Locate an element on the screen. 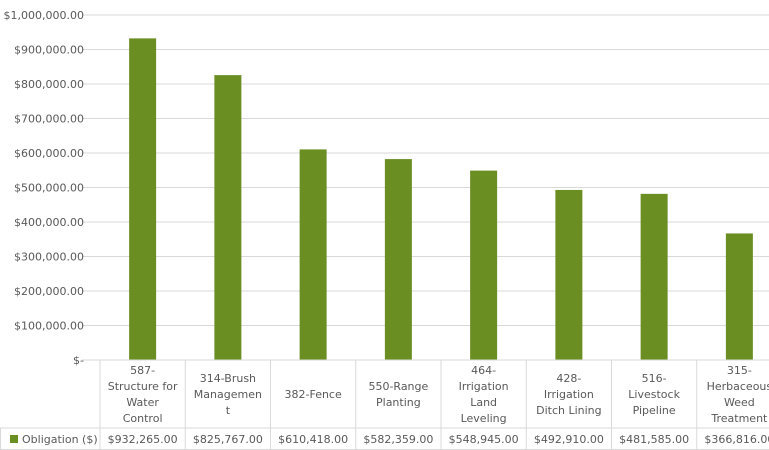 This screenshot has height=450, width=769. value-cell: $582,359.00 is located at coordinates (398, 439).